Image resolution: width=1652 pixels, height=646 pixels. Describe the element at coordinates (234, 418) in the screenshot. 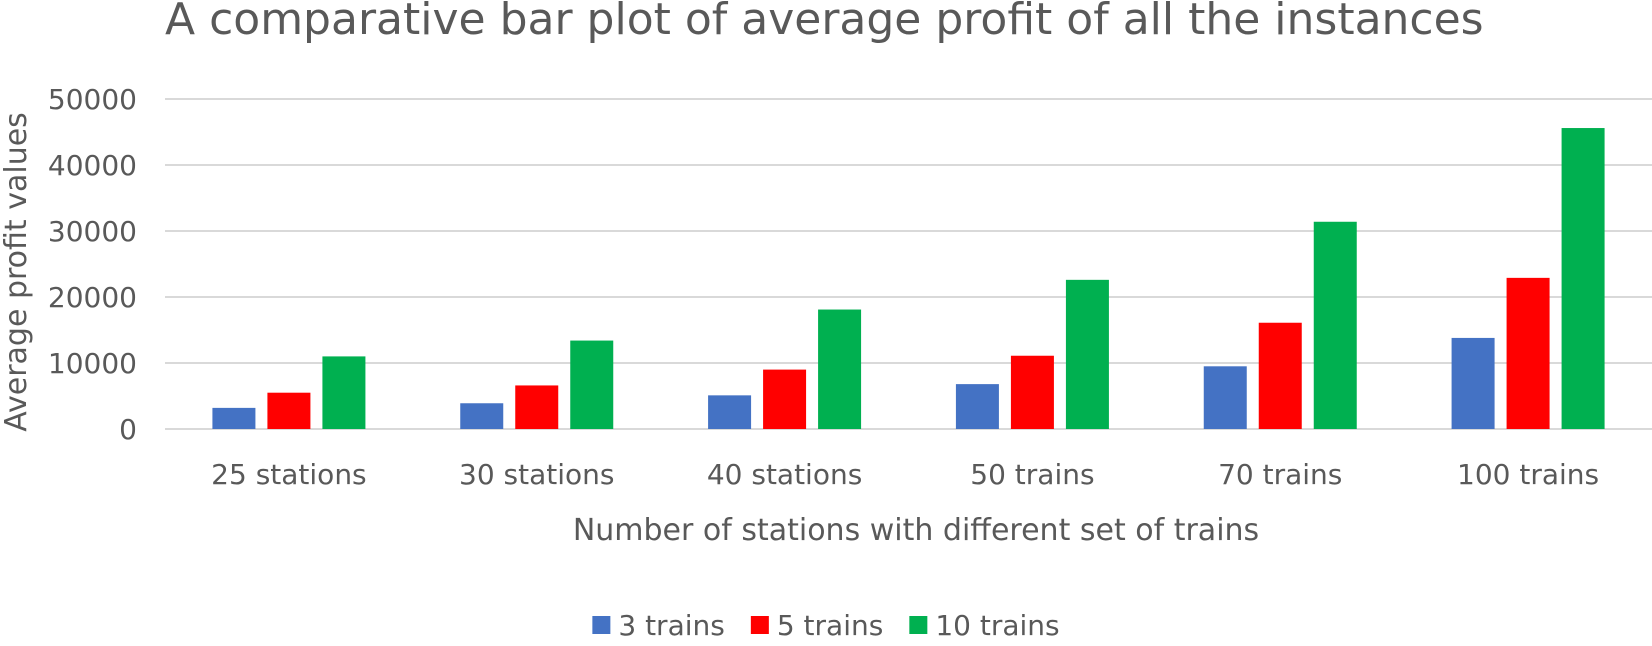

I see `bar-3-trains-25-stations` at that location.